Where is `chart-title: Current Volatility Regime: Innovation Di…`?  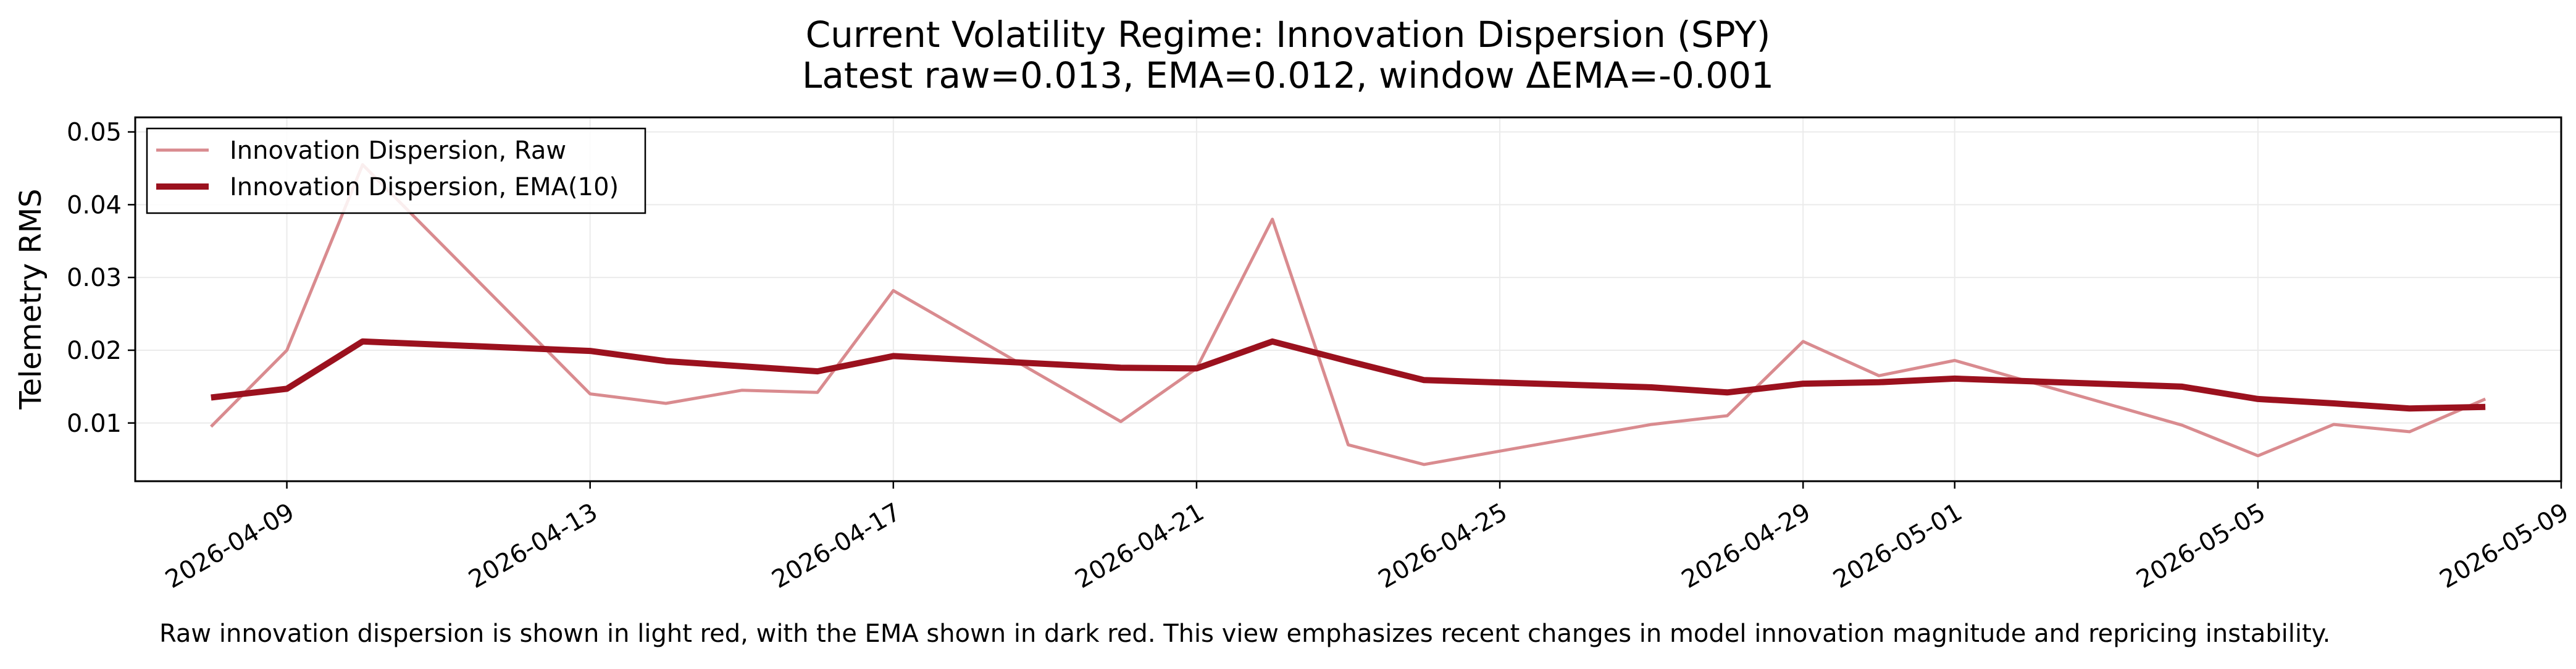 chart-title: Current Volatility Regime: Innovation Di… is located at coordinates (1289, 35).